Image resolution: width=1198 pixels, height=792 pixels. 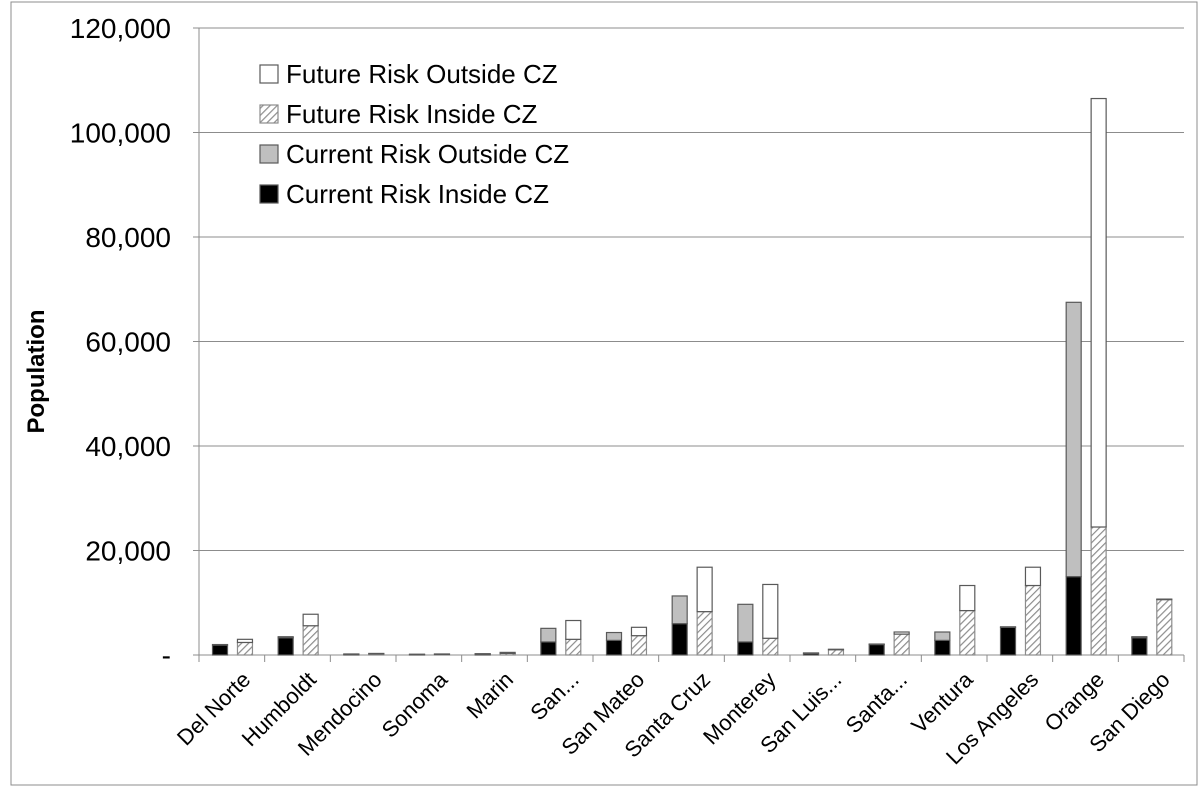 What do you see at coordinates (120, 133) in the screenshot?
I see `y-tick-label: 100,000` at bounding box center [120, 133].